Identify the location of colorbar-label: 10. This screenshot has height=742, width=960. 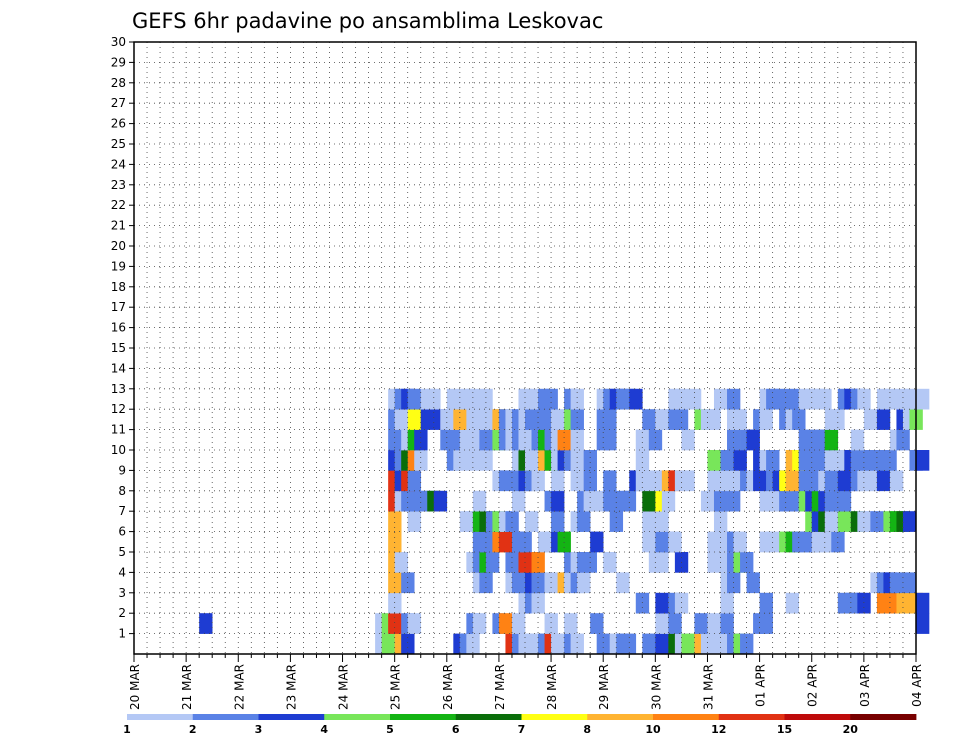
(653, 729).